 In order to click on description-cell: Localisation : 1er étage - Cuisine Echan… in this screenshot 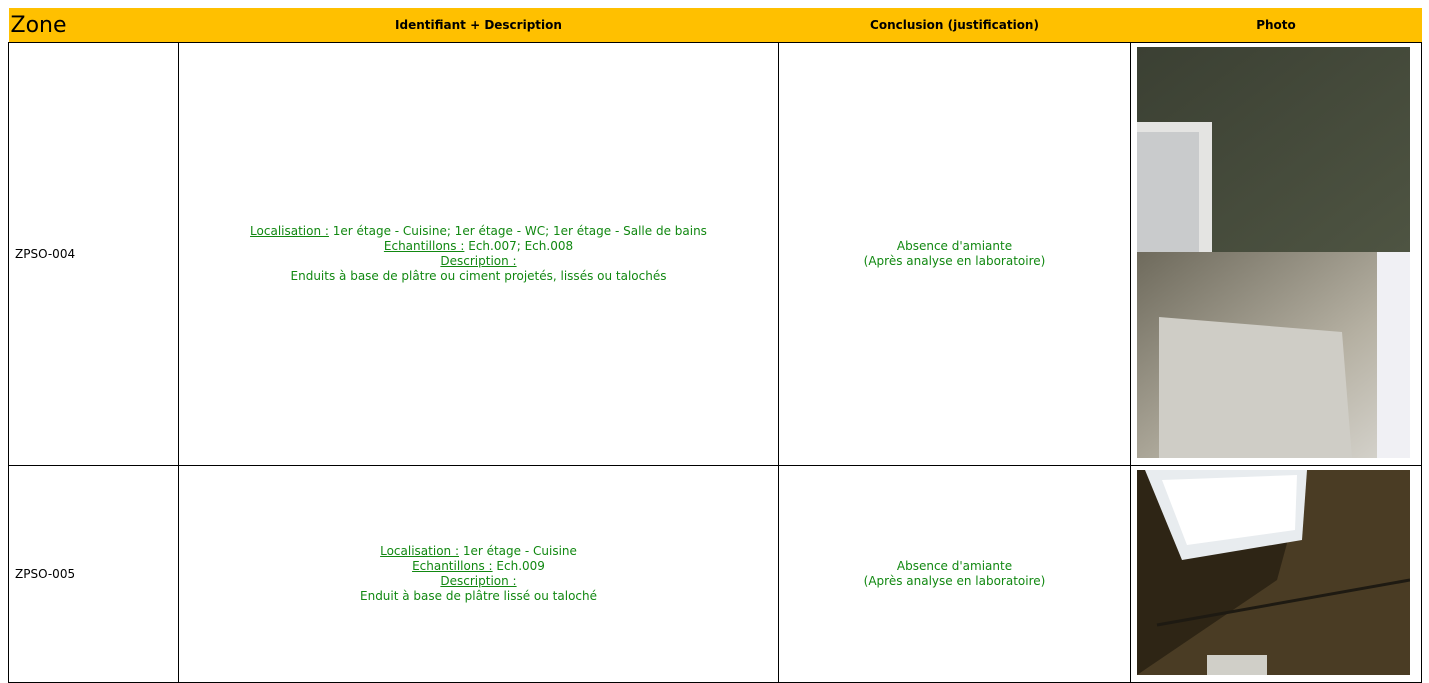, I will do `click(478, 574)`.